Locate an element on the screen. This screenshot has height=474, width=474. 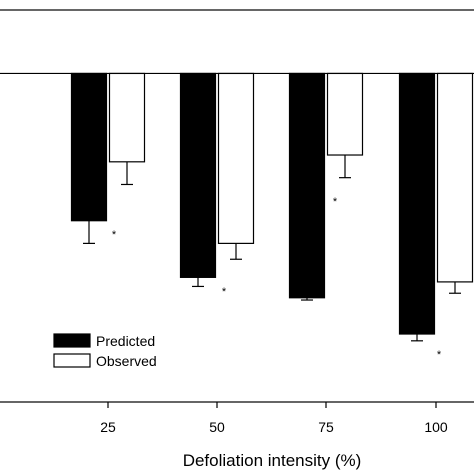
legend-label-observed: Observed is located at coordinates (126, 361).